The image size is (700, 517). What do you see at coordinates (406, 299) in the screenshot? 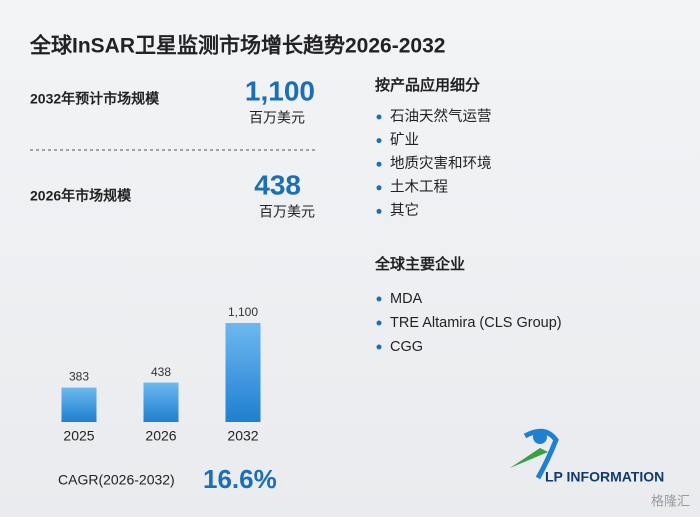
I see `list-item: MDA` at bounding box center [406, 299].